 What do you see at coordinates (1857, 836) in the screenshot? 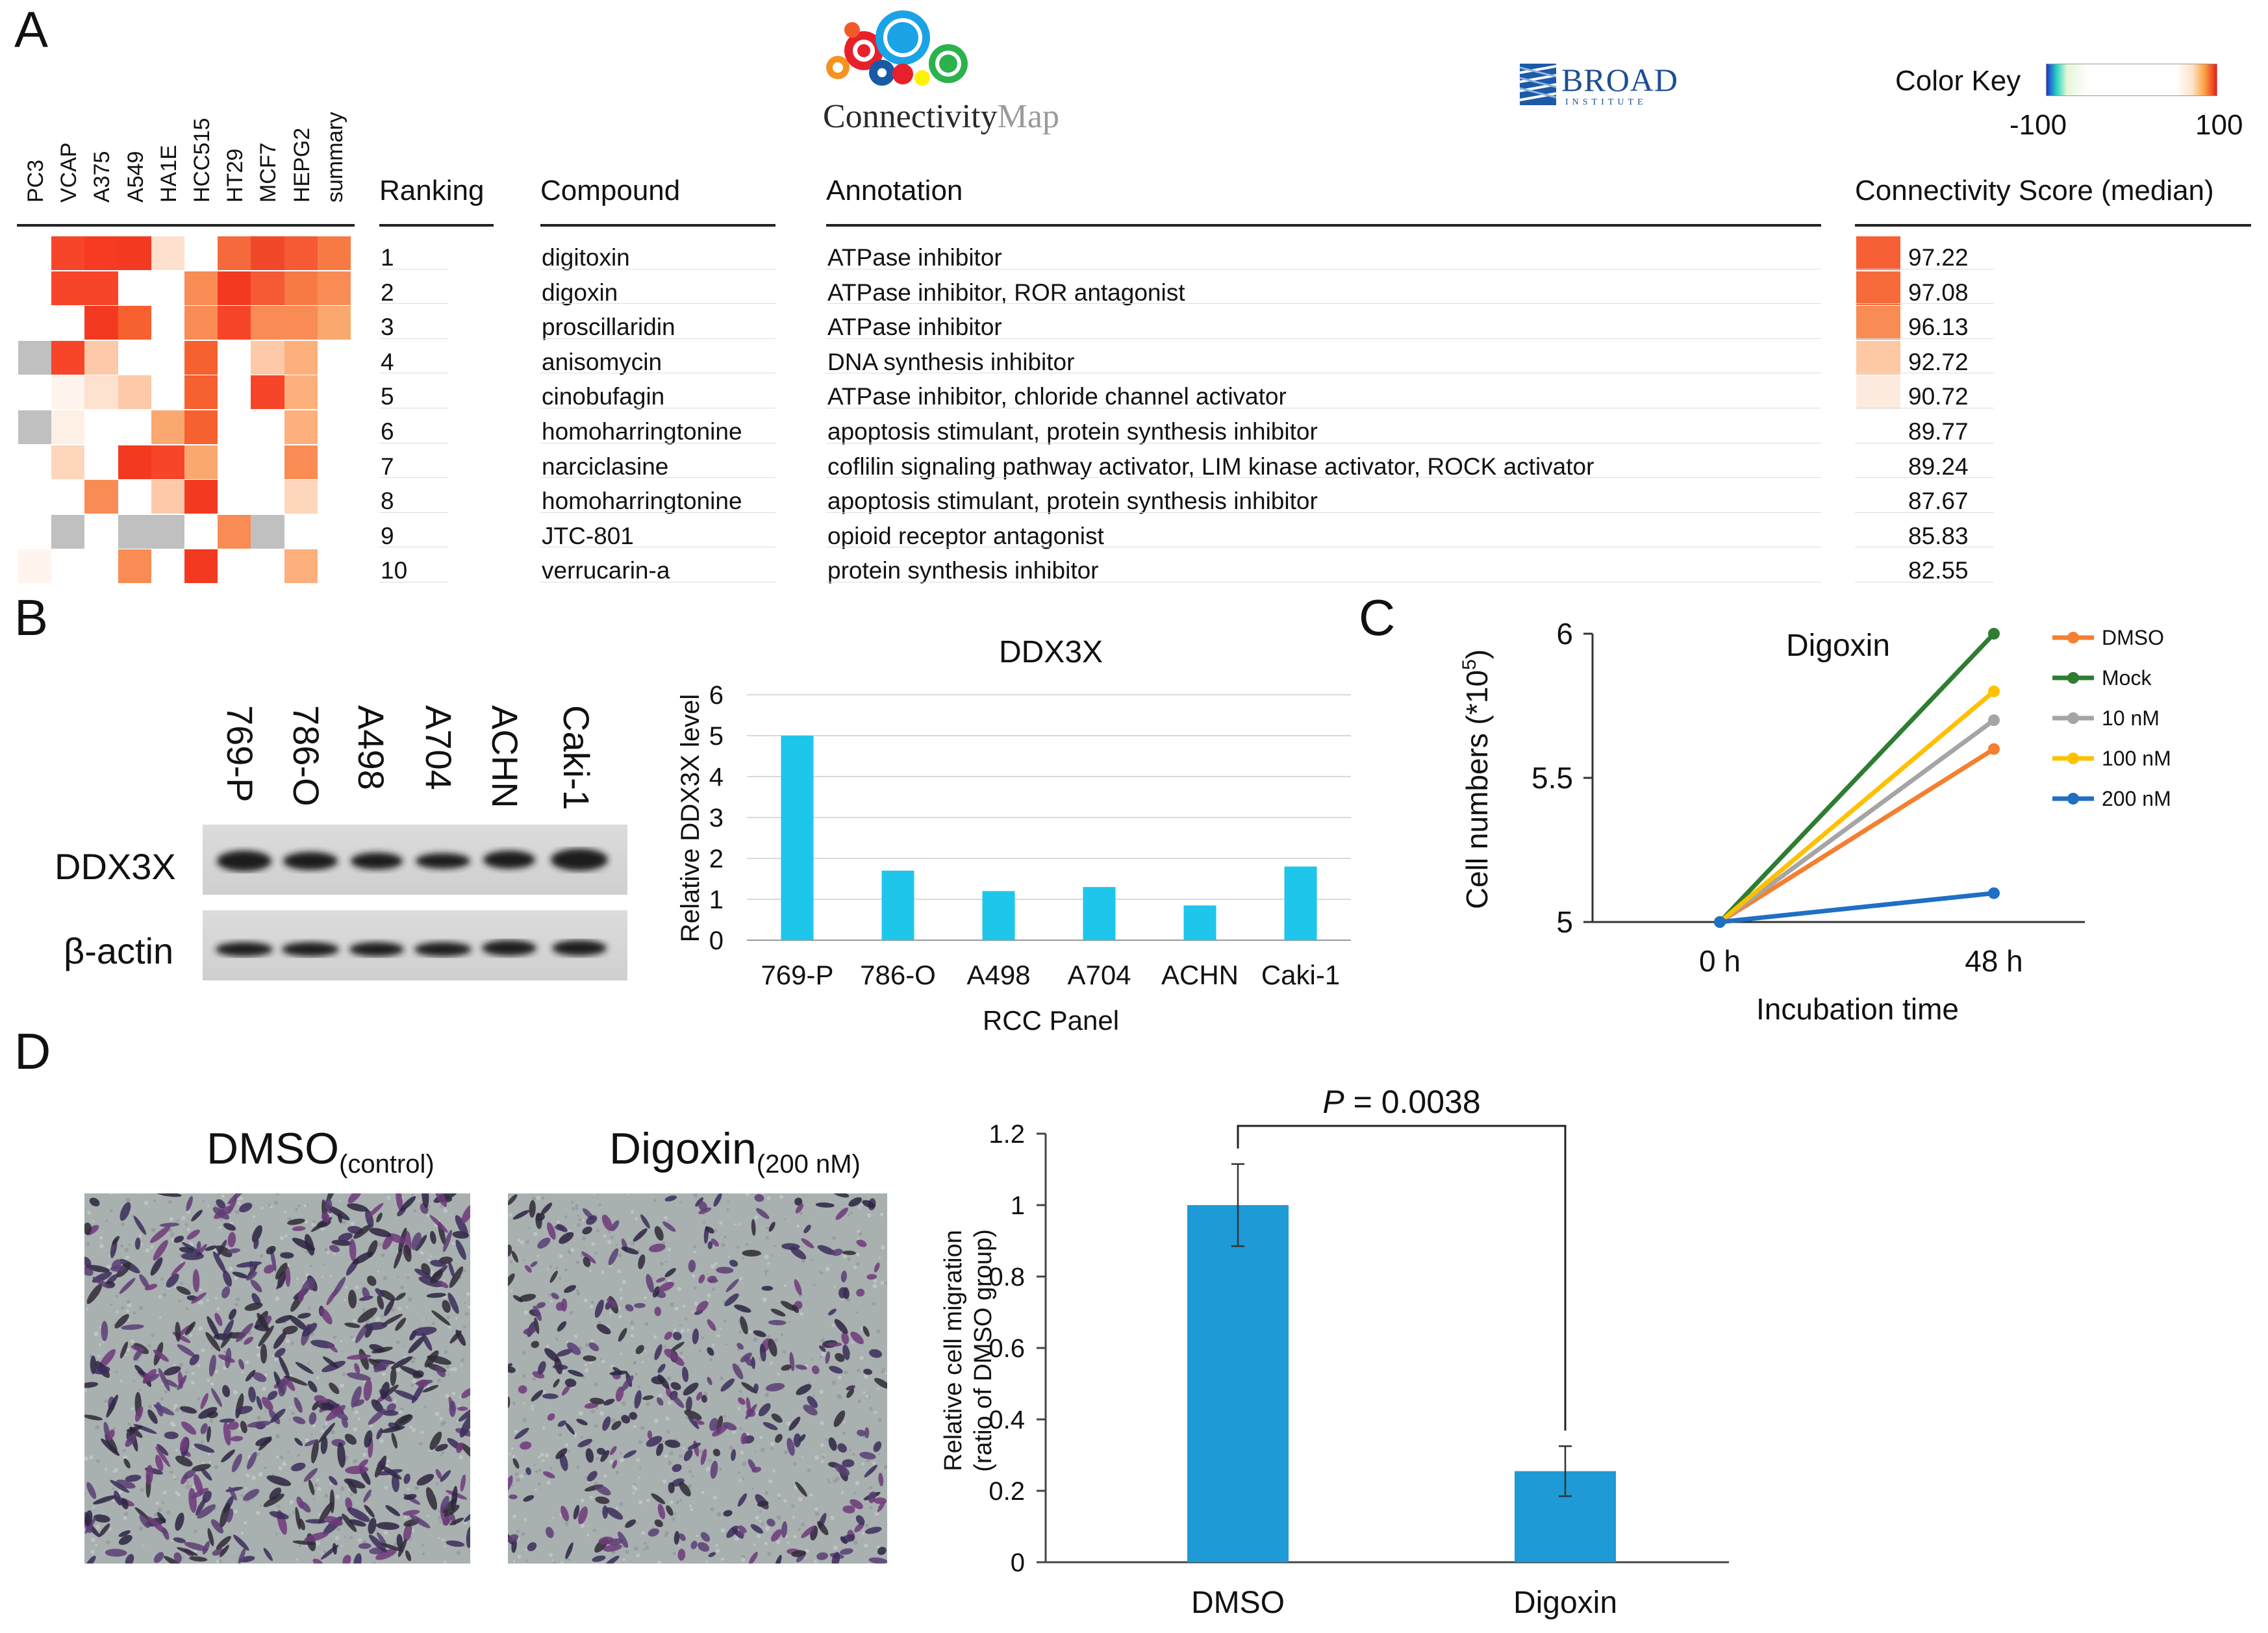
I see `series-line` at bounding box center [1857, 836].